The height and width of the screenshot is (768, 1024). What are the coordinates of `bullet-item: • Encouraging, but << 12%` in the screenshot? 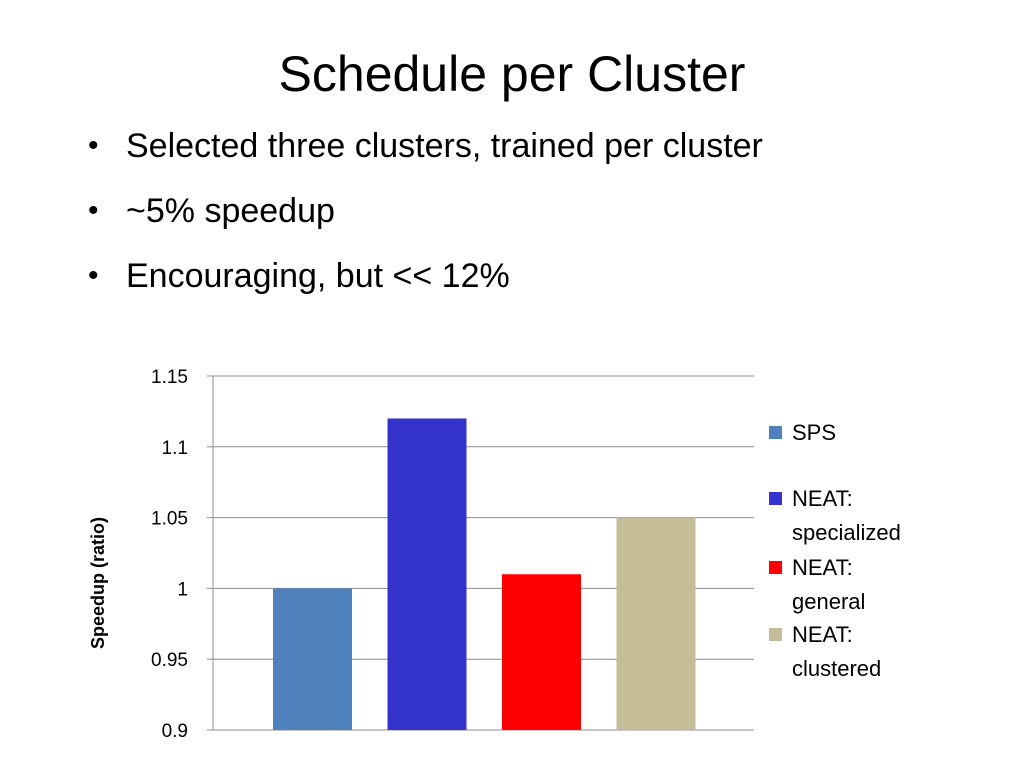 It's located at (424, 276).